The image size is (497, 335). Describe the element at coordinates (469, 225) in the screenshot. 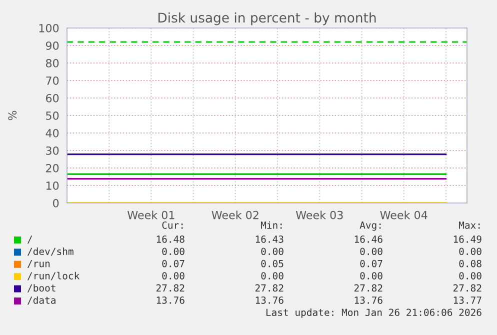

I see `text: Max:` at that location.